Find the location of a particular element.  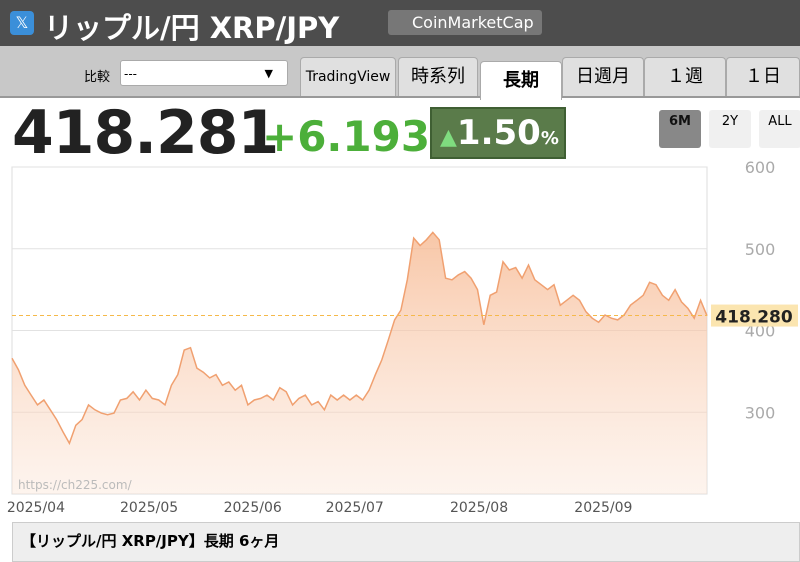

last-value-label: 418.280 is located at coordinates (754, 318).